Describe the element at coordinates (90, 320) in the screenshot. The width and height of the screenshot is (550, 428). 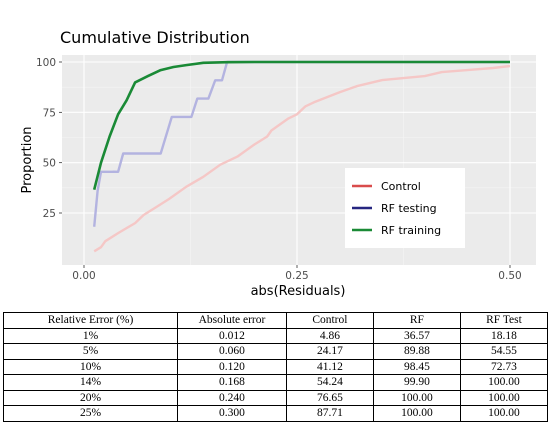
I see `header-relative-error: Relative Error (%)` at that location.